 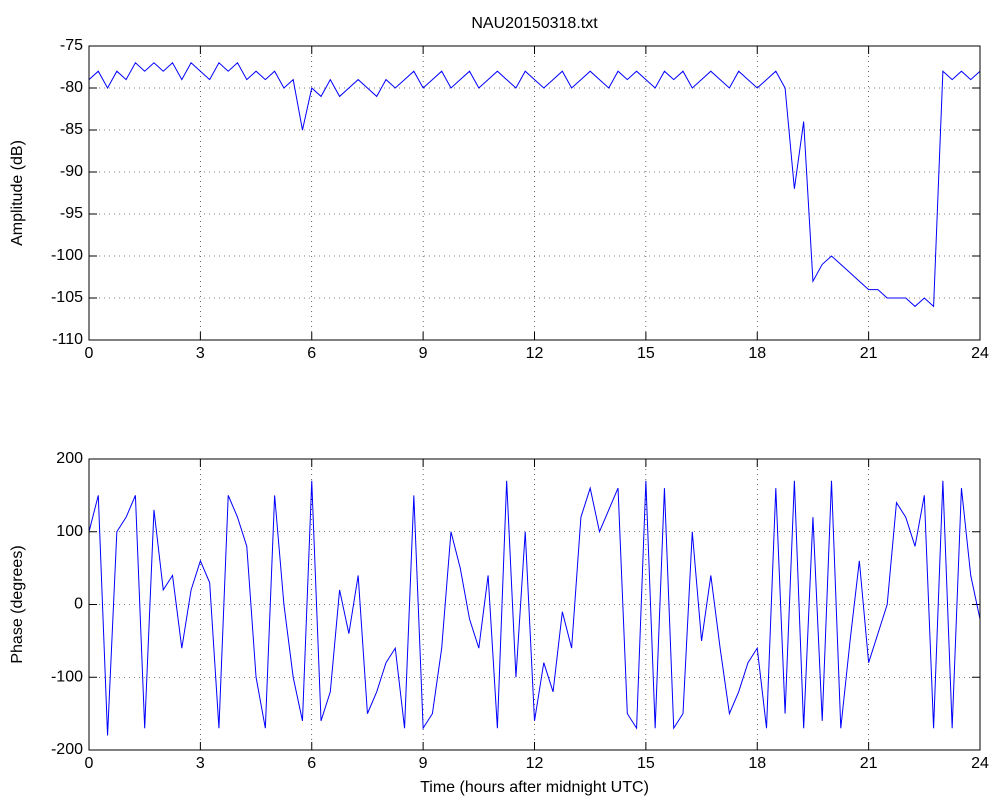 What do you see at coordinates (67, 297) in the screenshot?
I see `y-tick-label: -105` at bounding box center [67, 297].